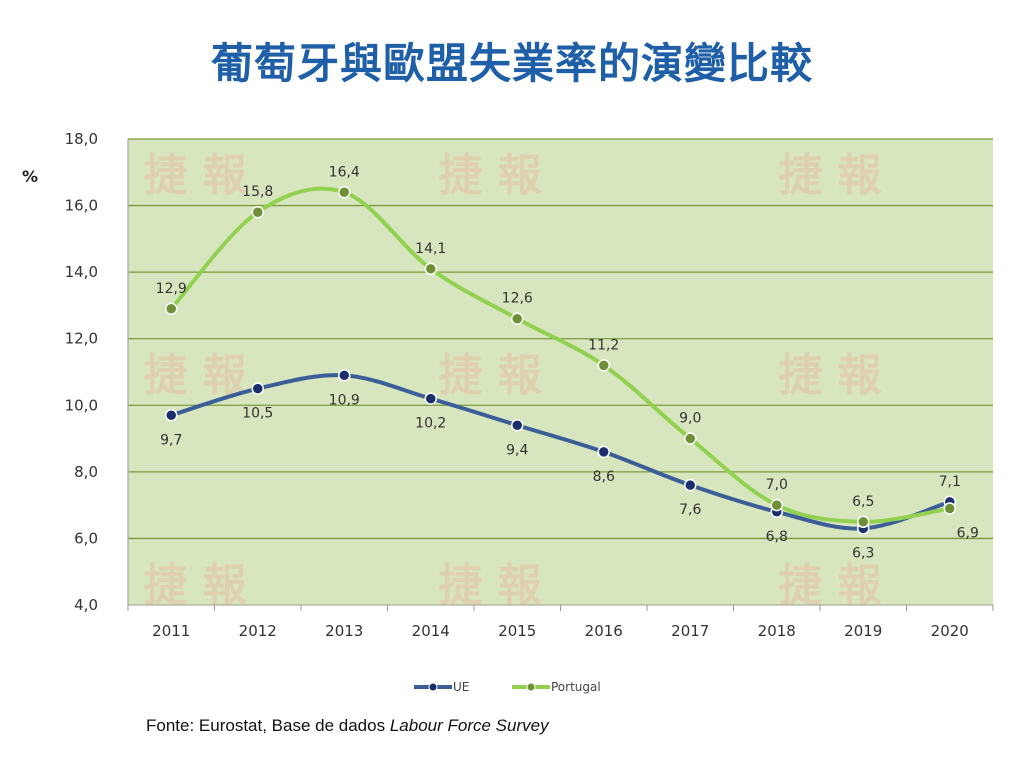 This screenshot has height=765, width=1024. I want to click on data-label-ue: 7,1, so click(950, 482).